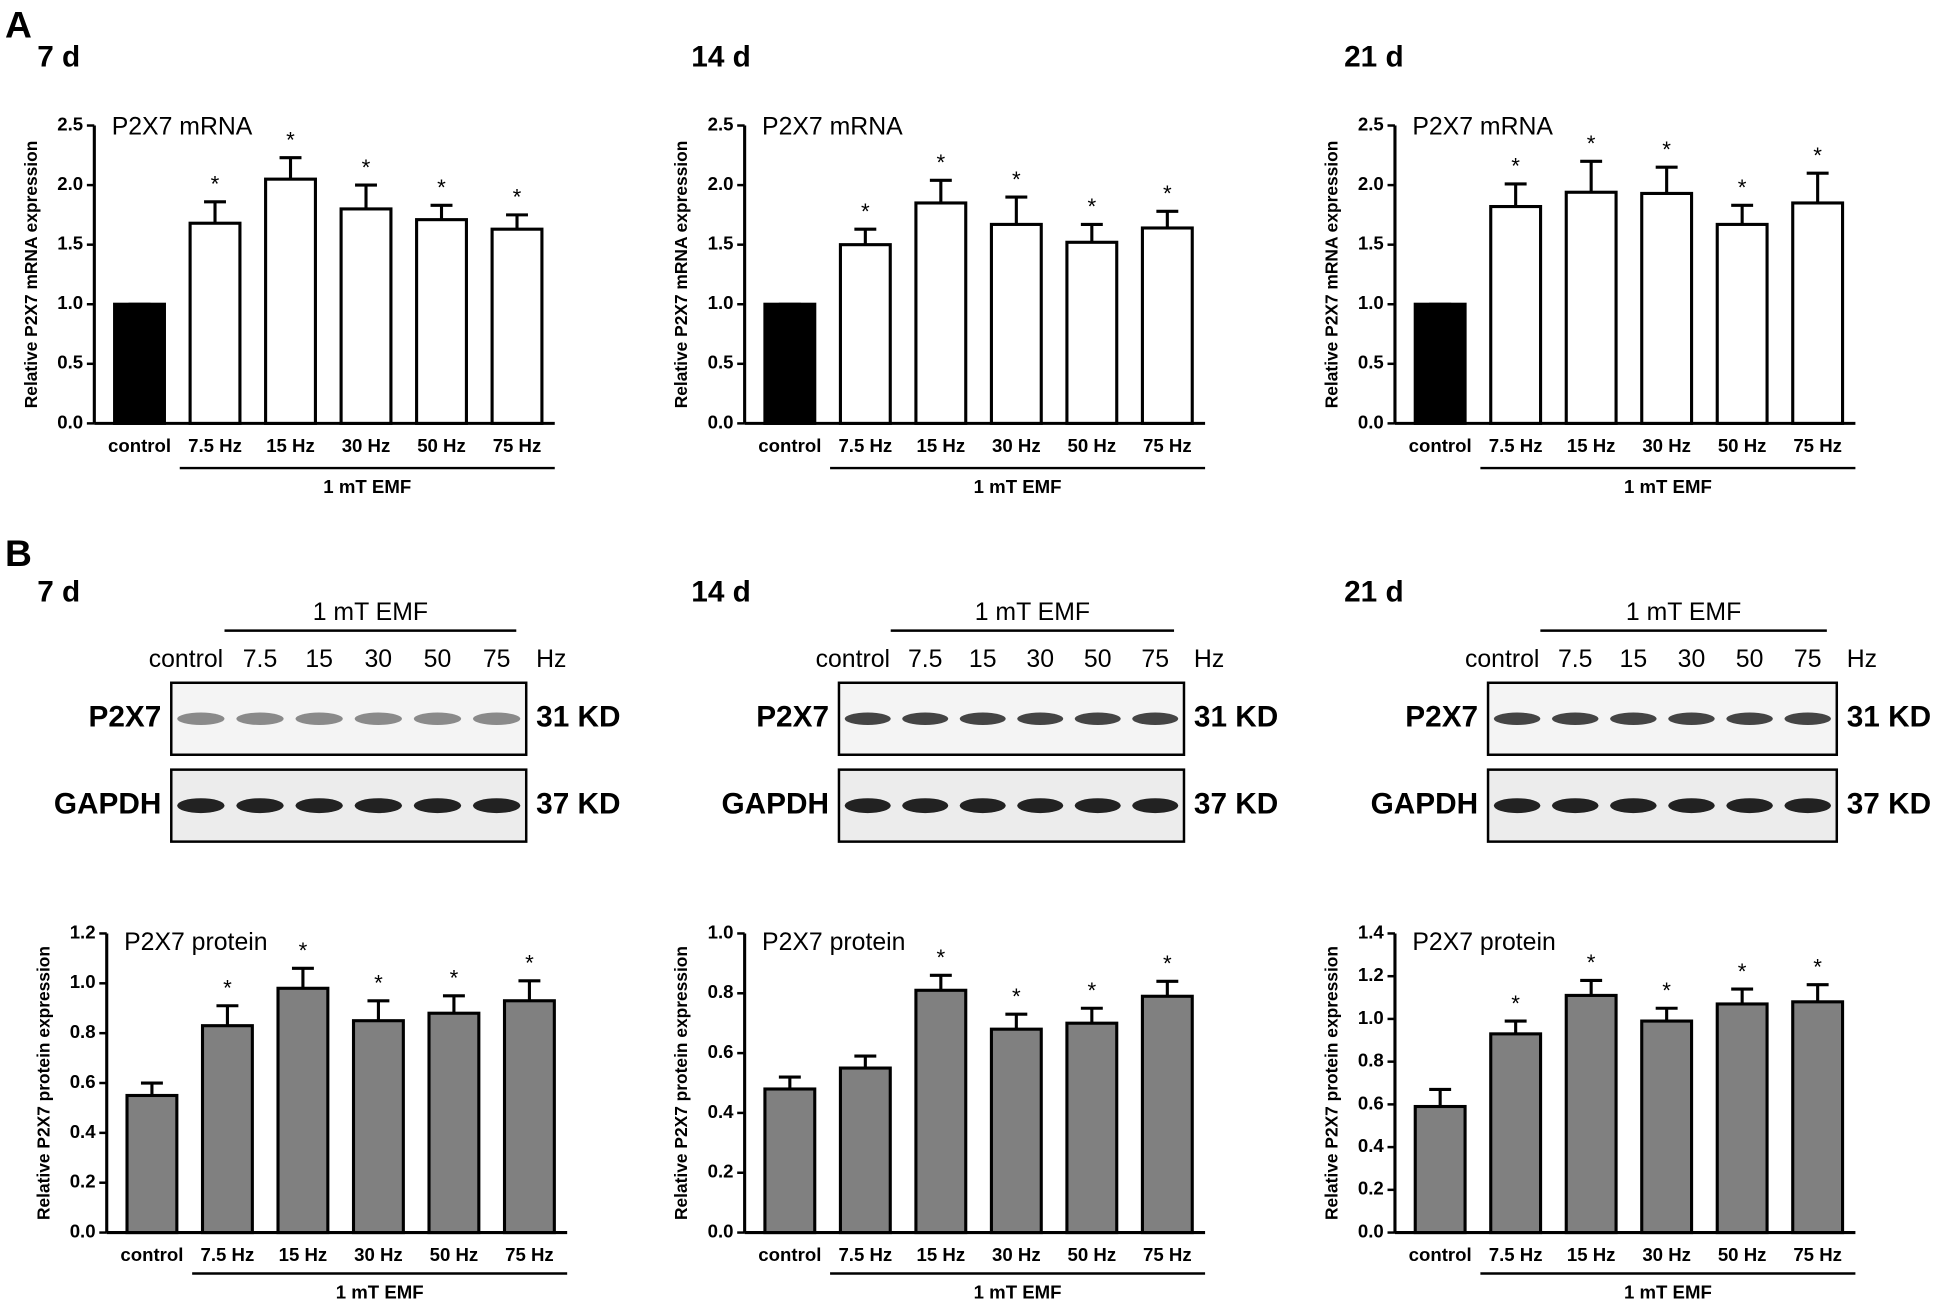 This screenshot has width=1946, height=1301. Describe the element at coordinates (1482, 127) in the screenshot. I see `annotation: P2X7 mRNA` at that location.